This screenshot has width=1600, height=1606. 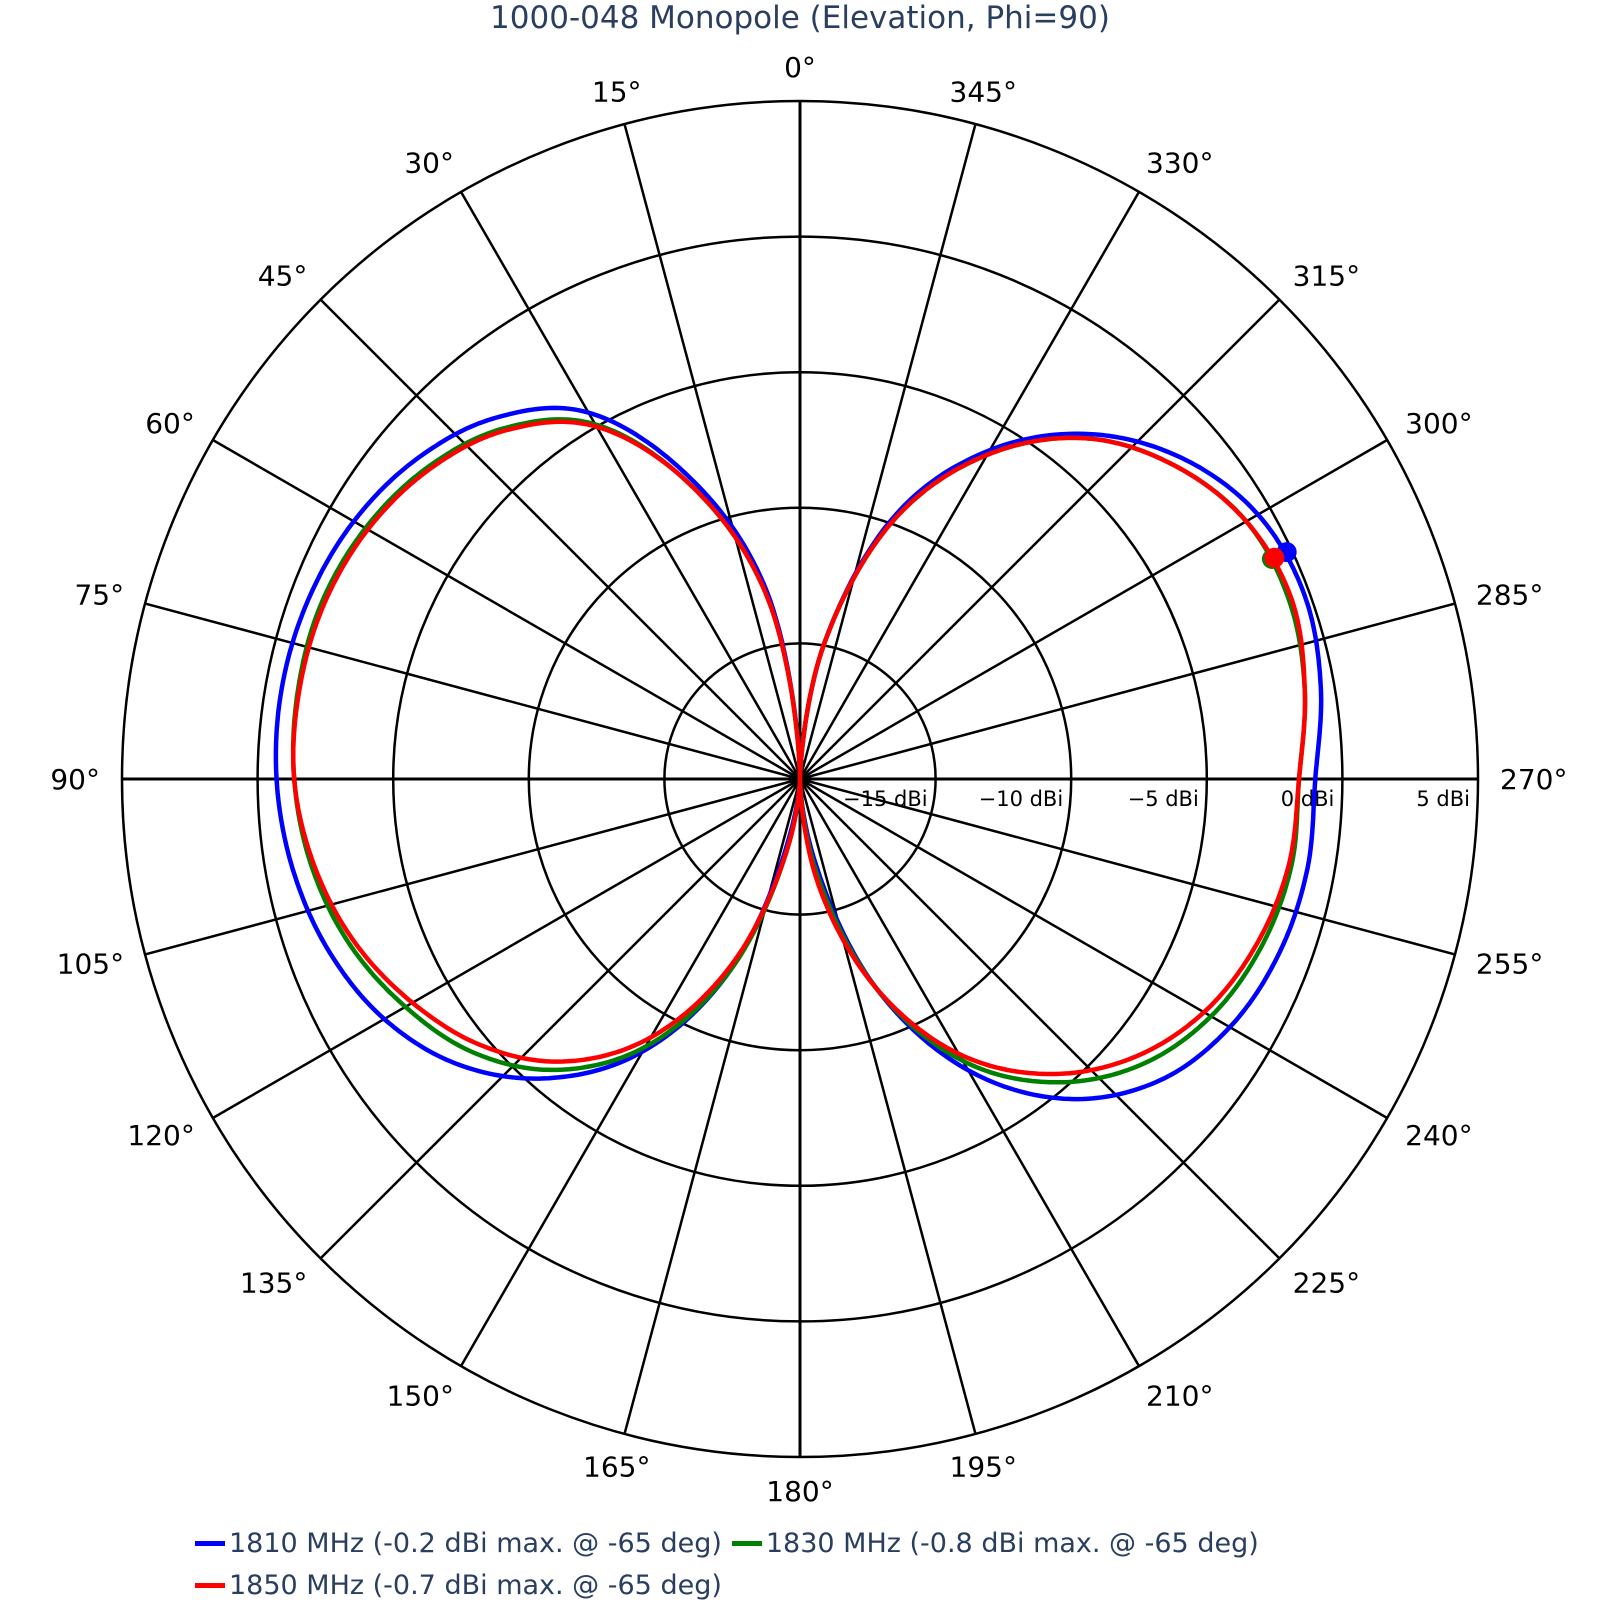 What do you see at coordinates (983, 1467) in the screenshot?
I see `angular-tick-label: 195°` at bounding box center [983, 1467].